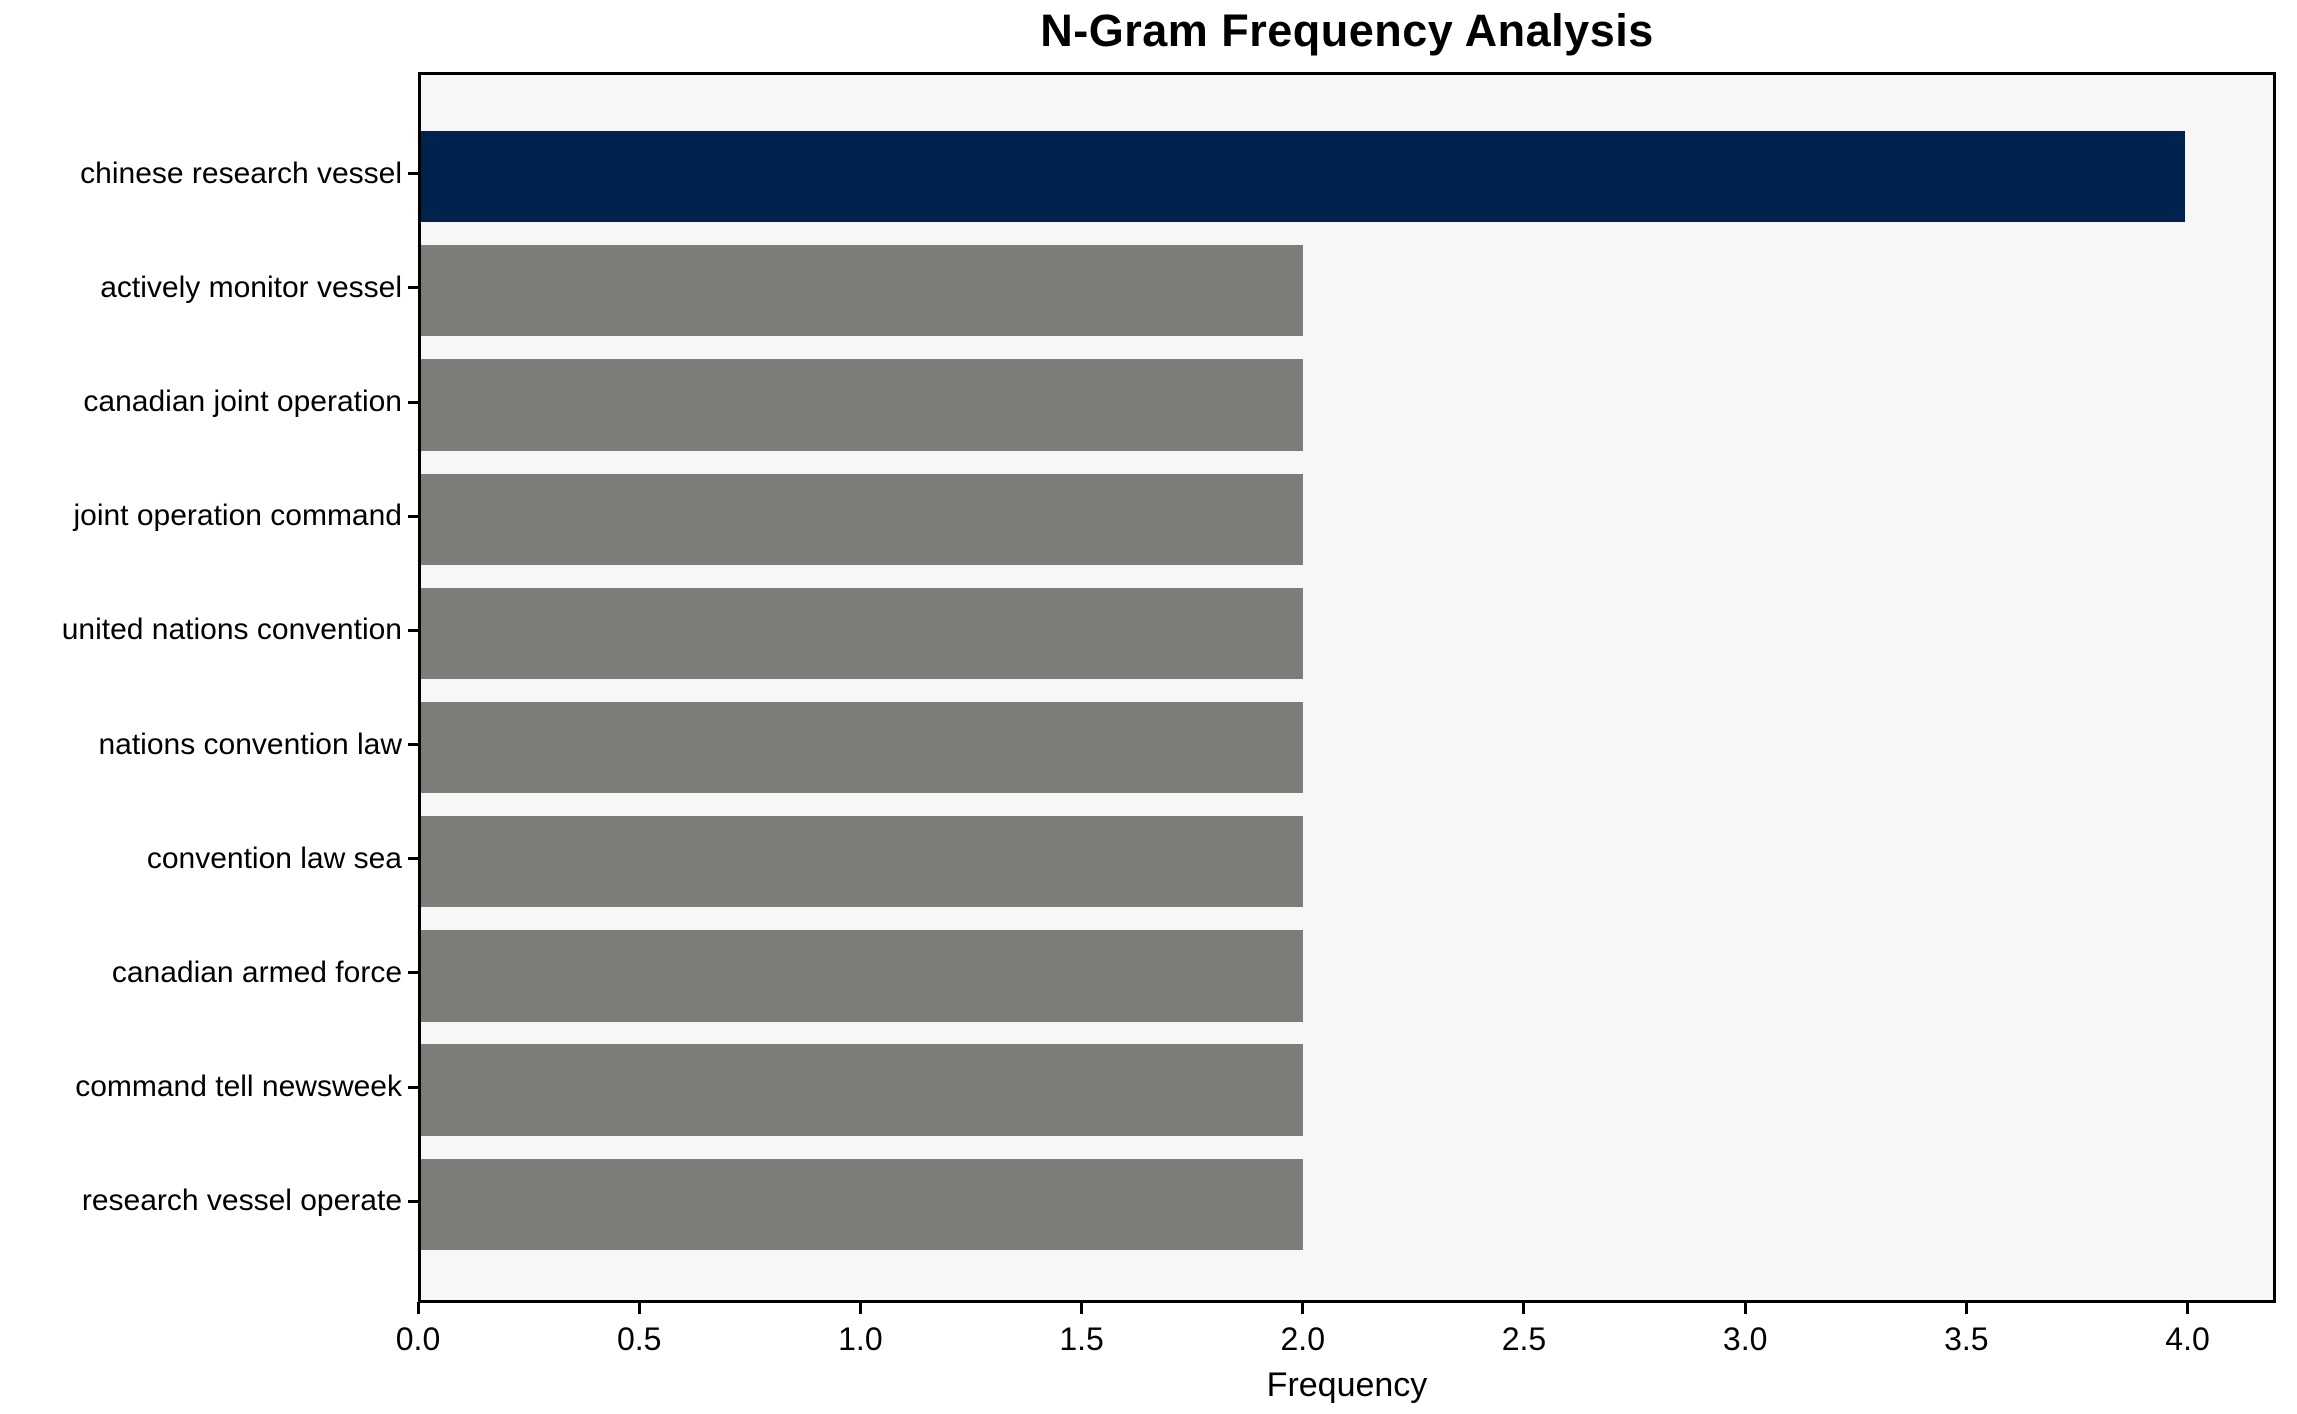 This screenshot has width=2297, height=1414. I want to click on y-tick-label: joint operation command, so click(237, 516).